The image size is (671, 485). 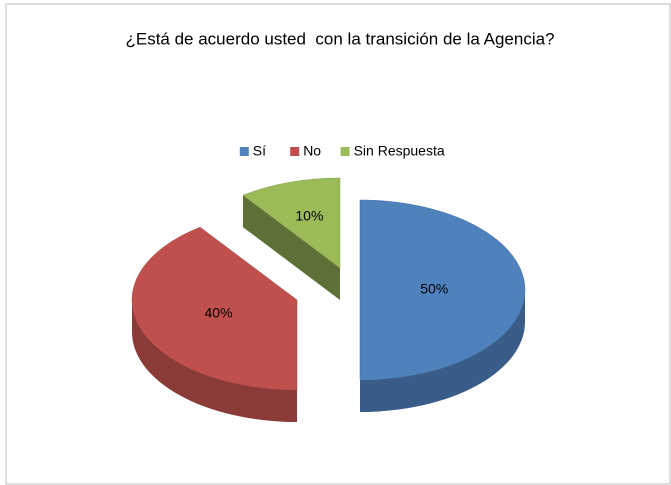 I want to click on value-label: 50%, so click(x=434, y=289).